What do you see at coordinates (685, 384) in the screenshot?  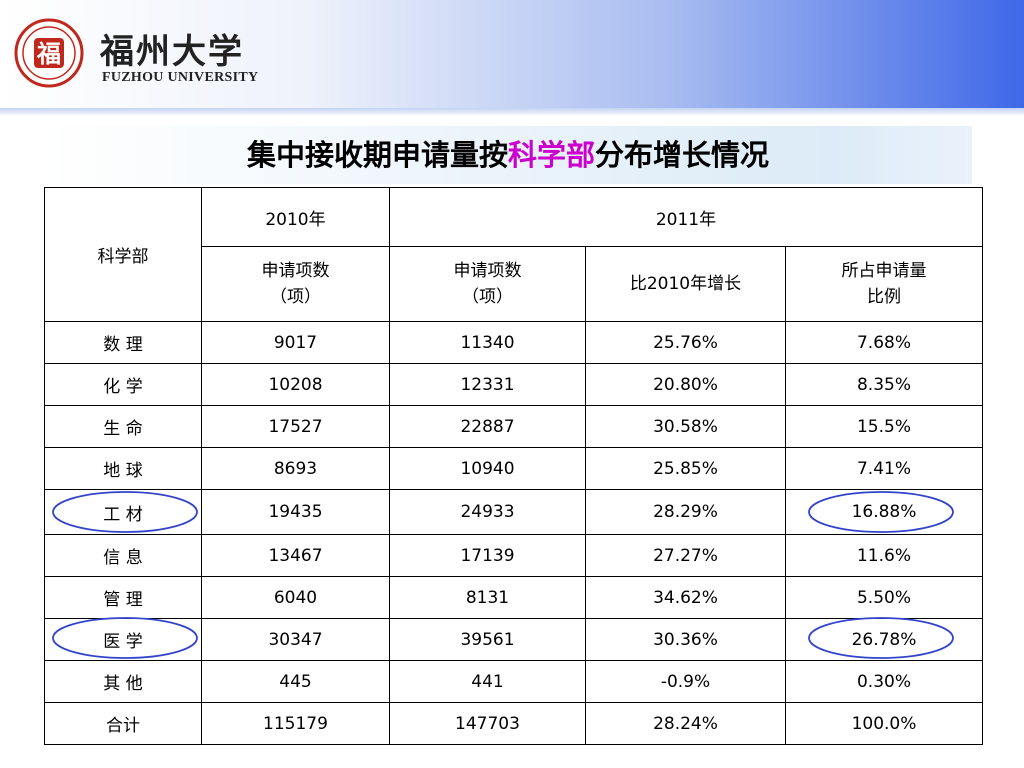 I see `growth-cell: 20.80%` at bounding box center [685, 384].